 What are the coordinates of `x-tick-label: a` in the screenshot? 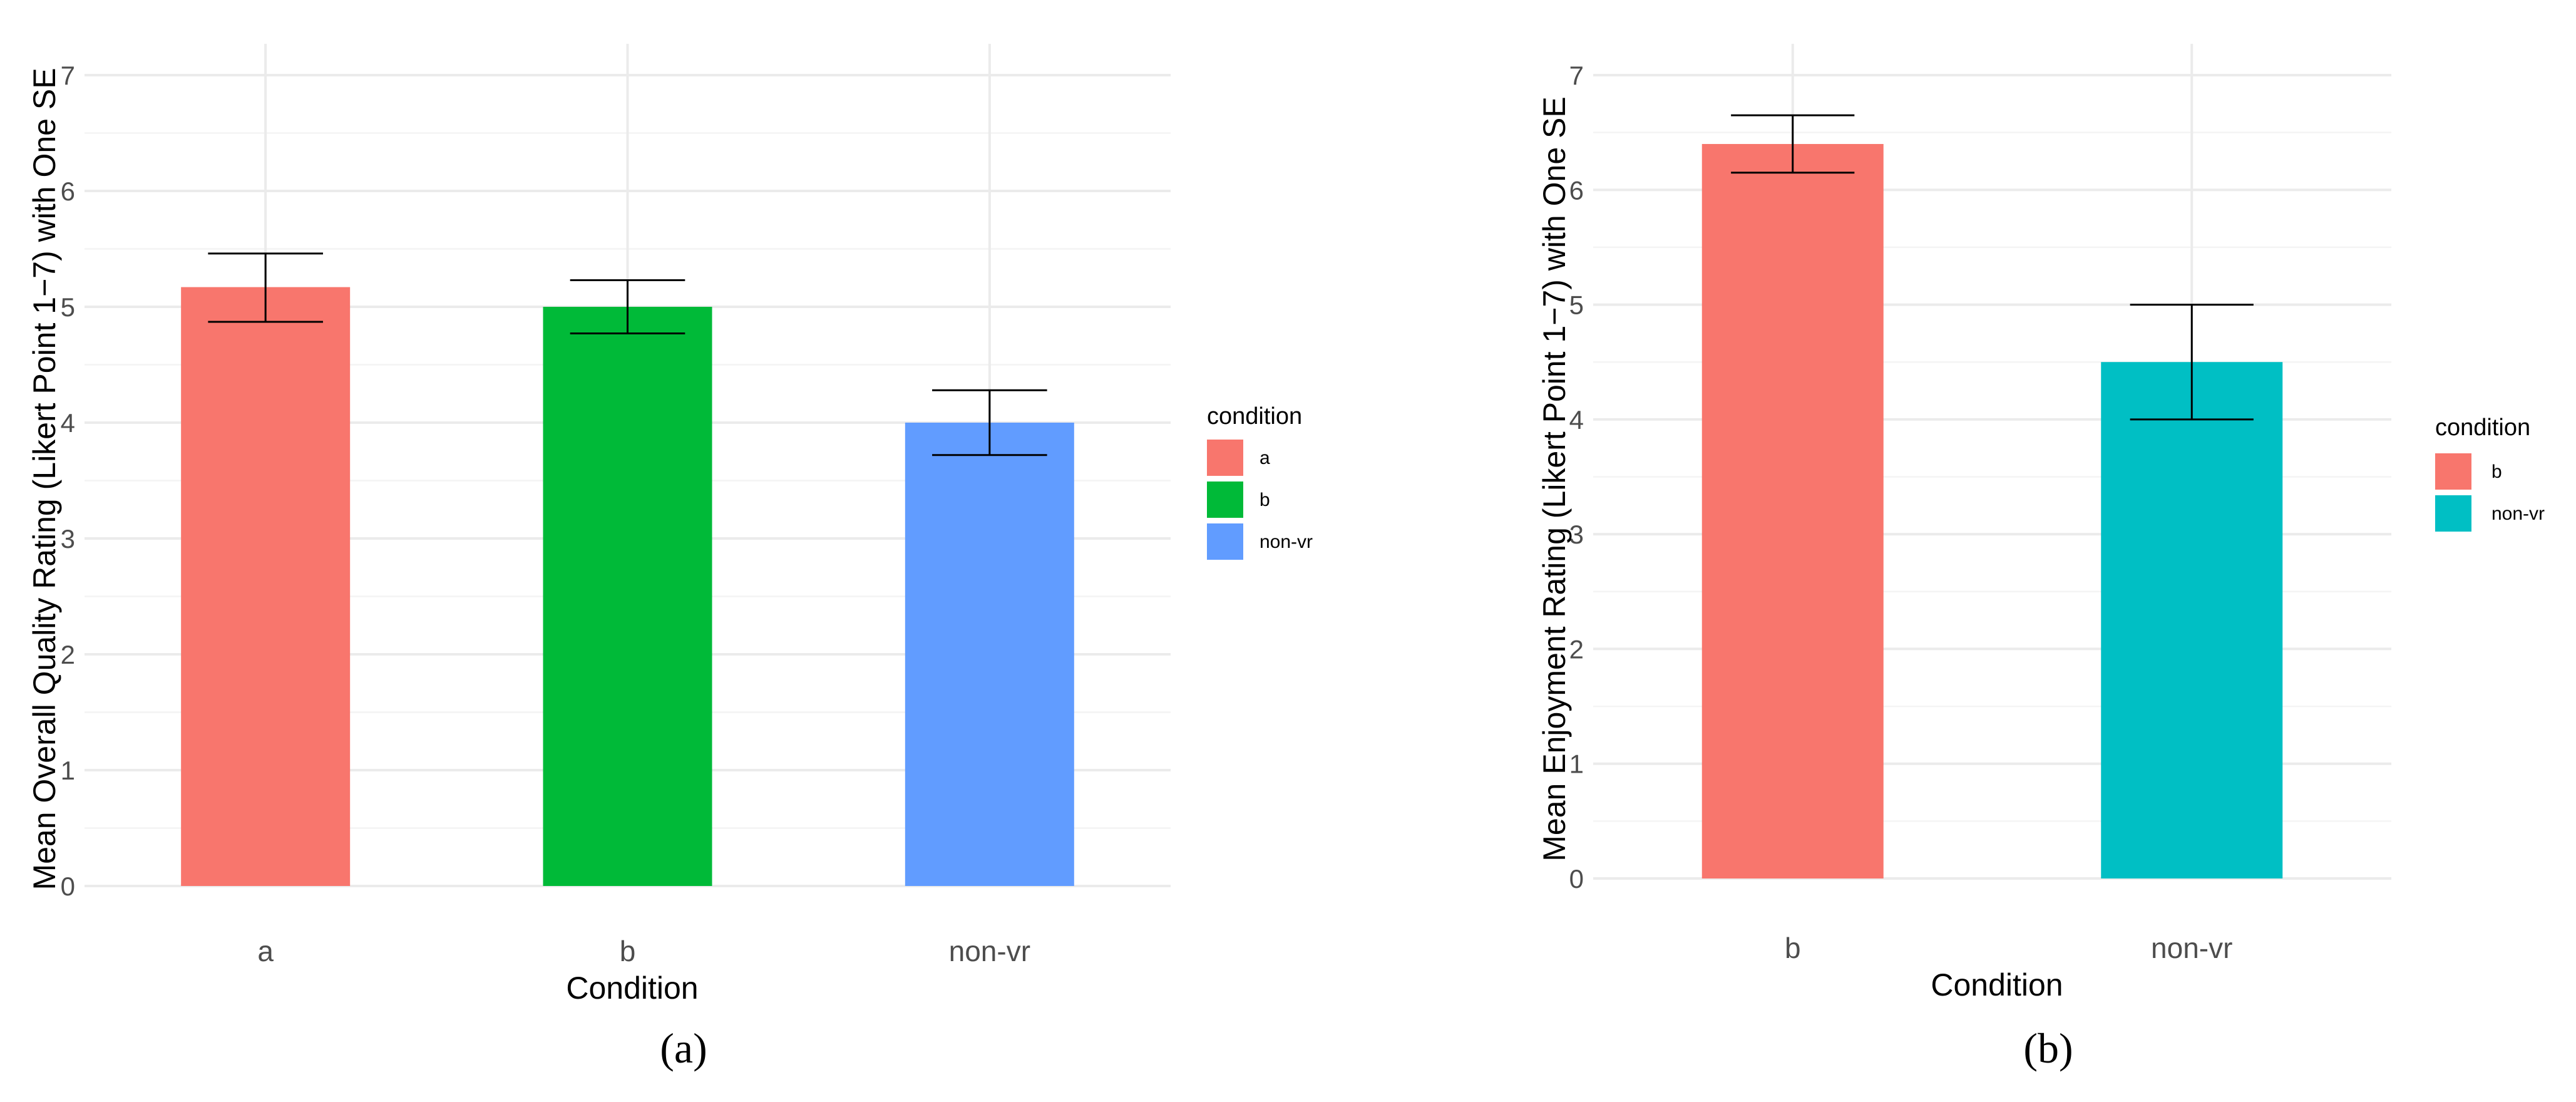 It's located at (265, 951).